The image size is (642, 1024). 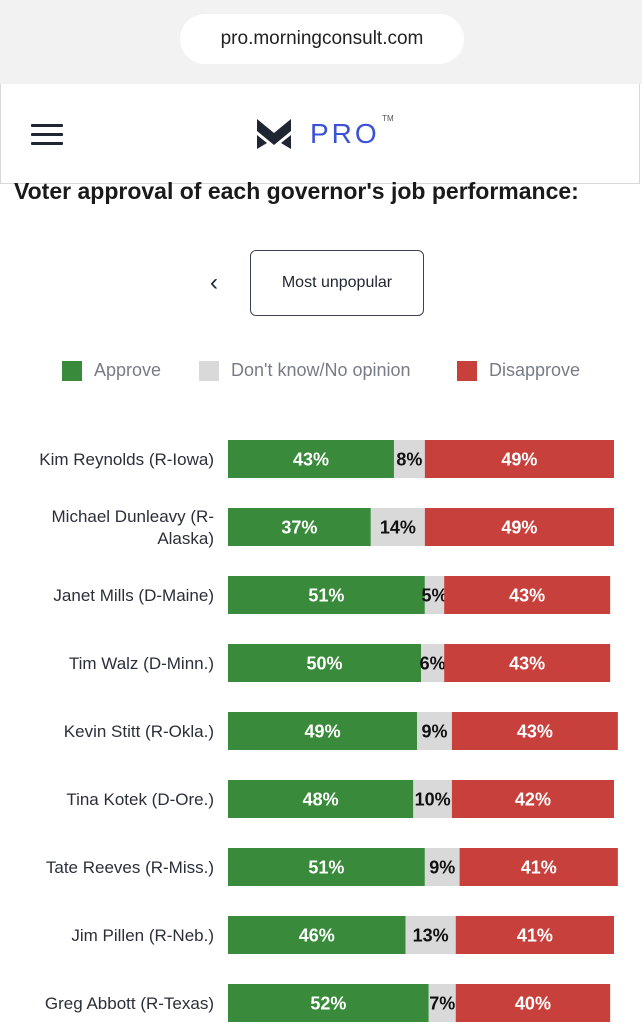 I want to click on data-label-no-opinion: 6%, so click(x=433, y=664).